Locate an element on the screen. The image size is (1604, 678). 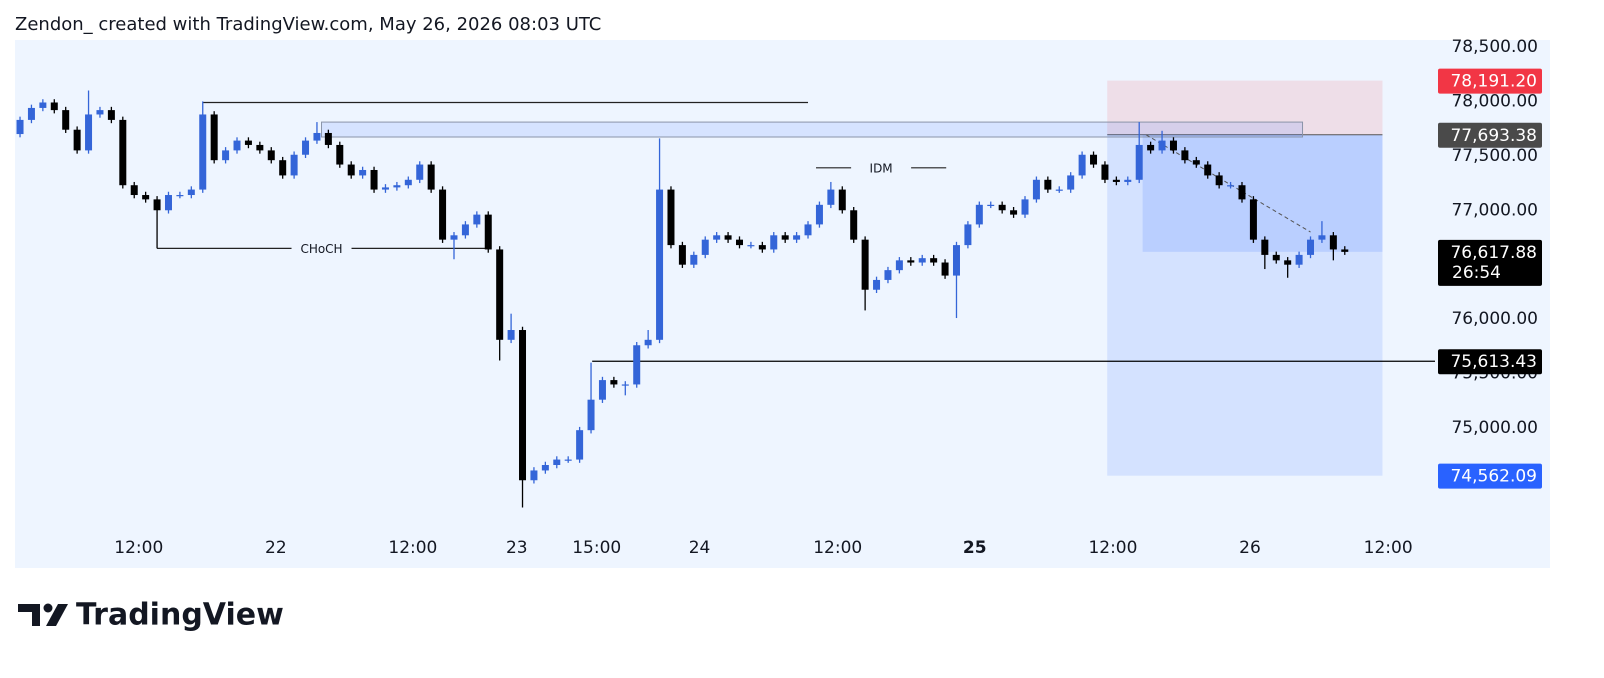
y-tick-label: 78,000.00 is located at coordinates (1494, 101).